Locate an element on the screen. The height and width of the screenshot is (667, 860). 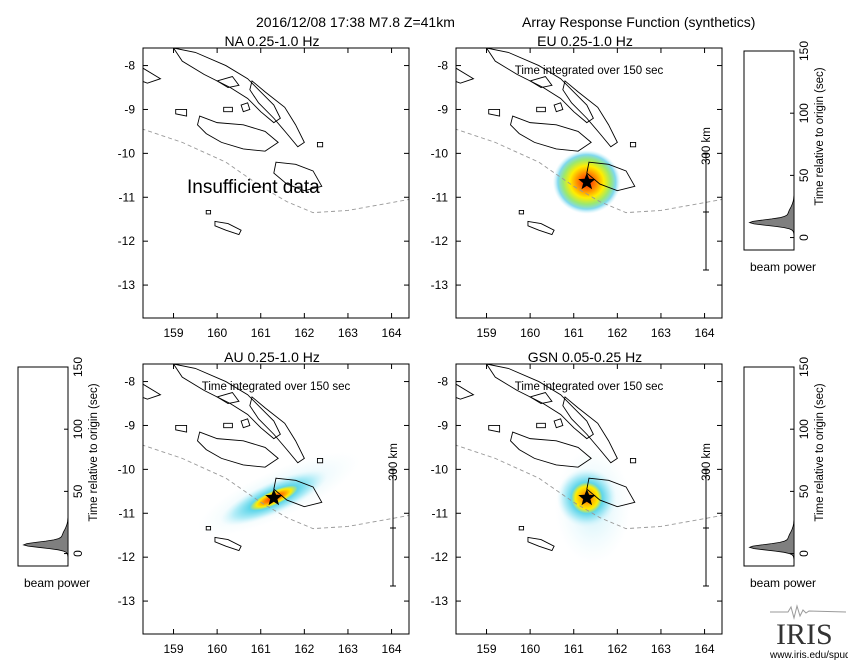
insufficient-data-label: Insufficient data is located at coordinates (253, 187).